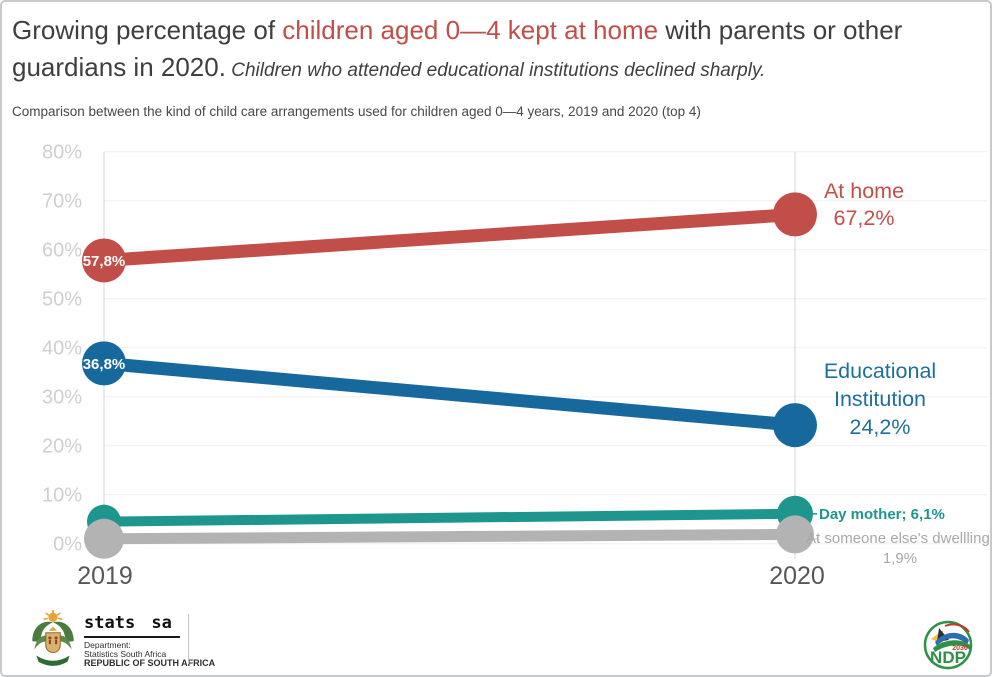  What do you see at coordinates (53, 628) in the screenshot?
I see `coat-bird` at bounding box center [53, 628].